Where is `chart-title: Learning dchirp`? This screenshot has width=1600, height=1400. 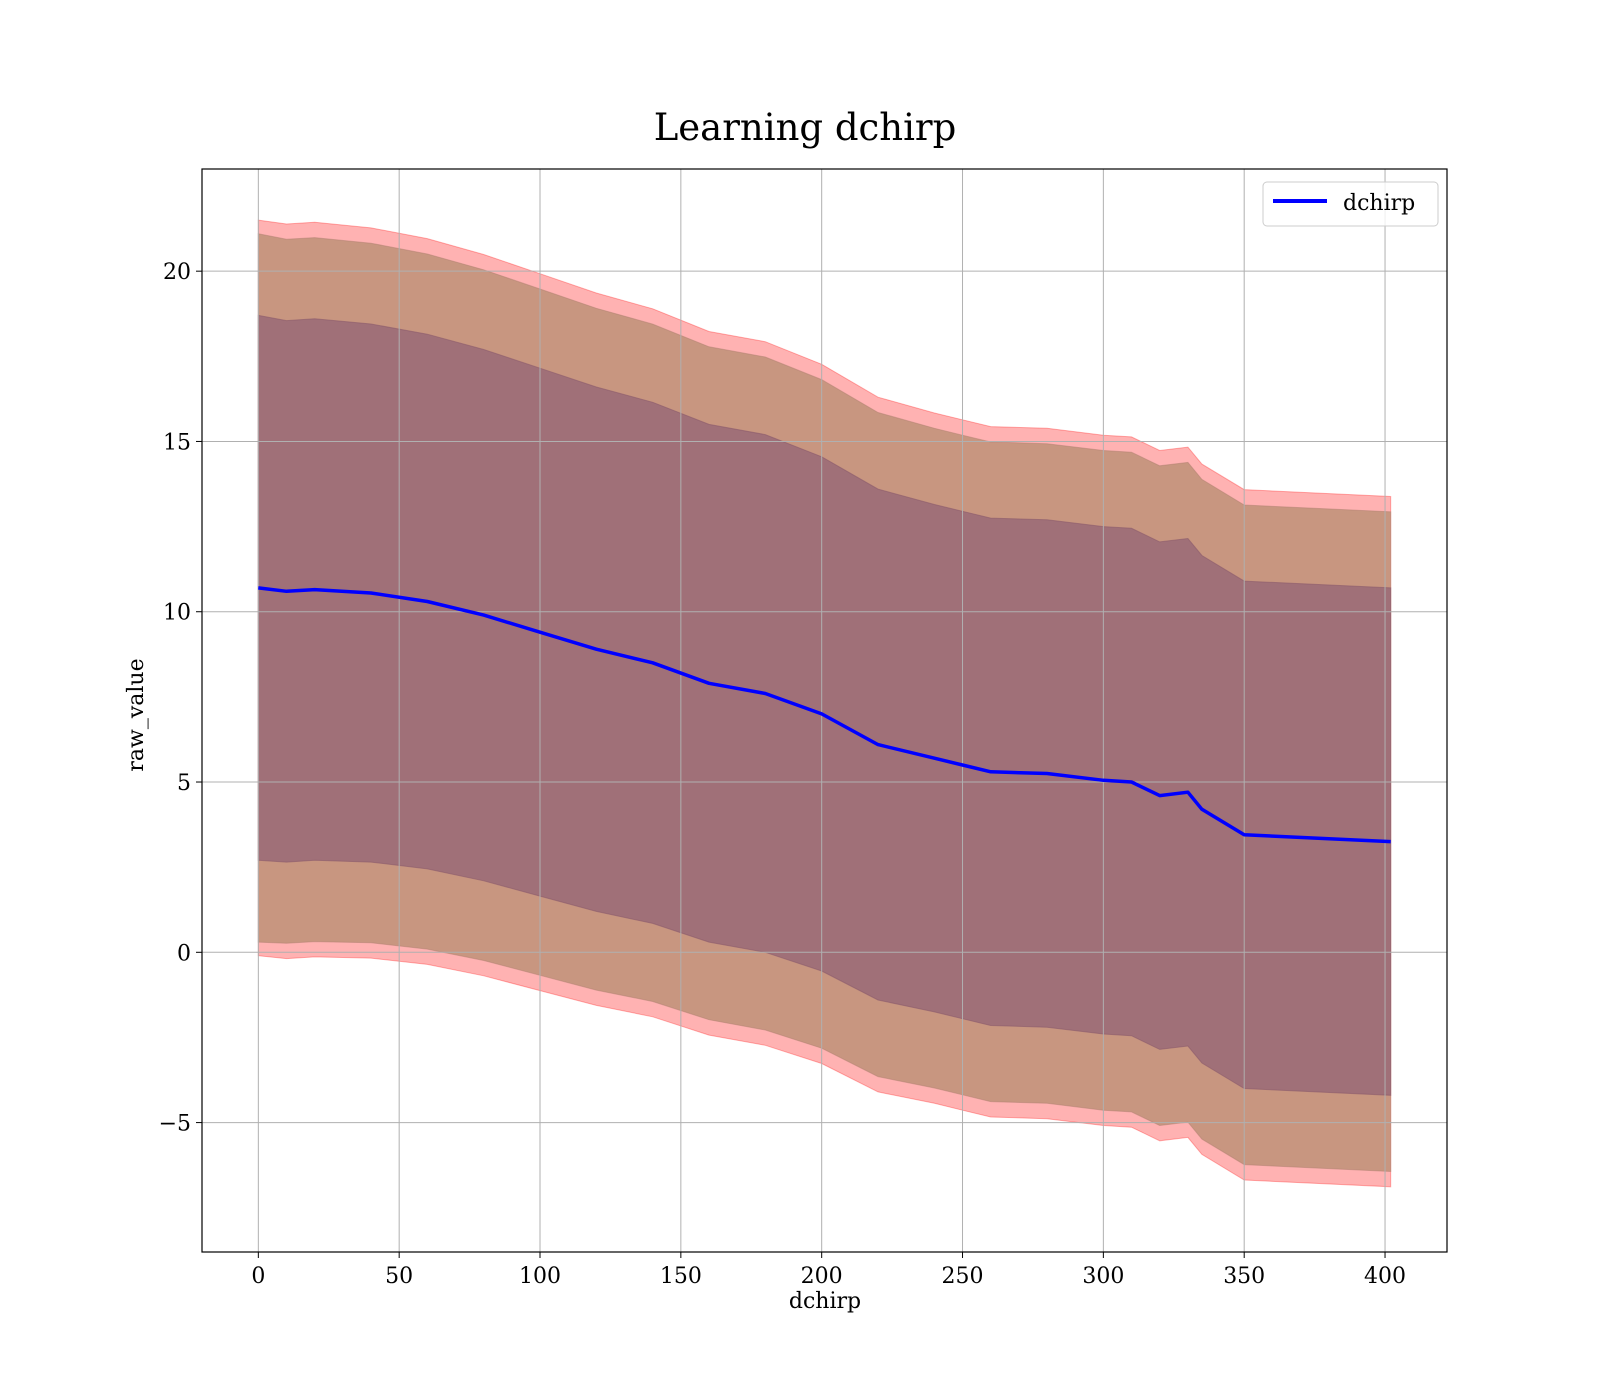
chart-title: Learning dchirp is located at coordinates (805, 127).